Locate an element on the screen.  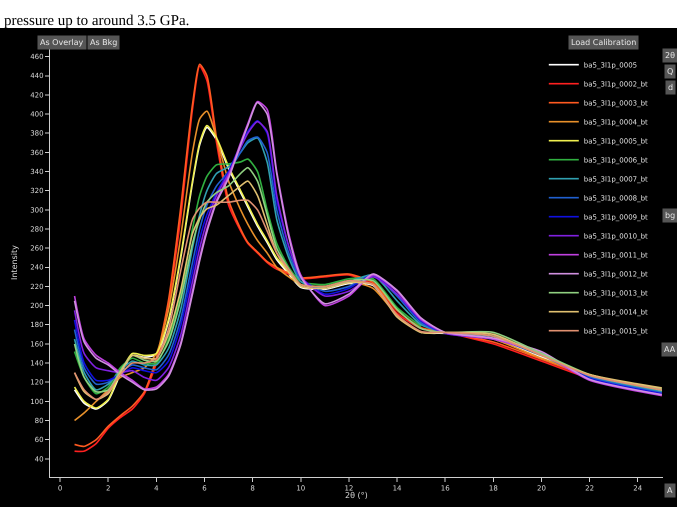
x-axis-title: 2θ (°) is located at coordinates (356, 495).